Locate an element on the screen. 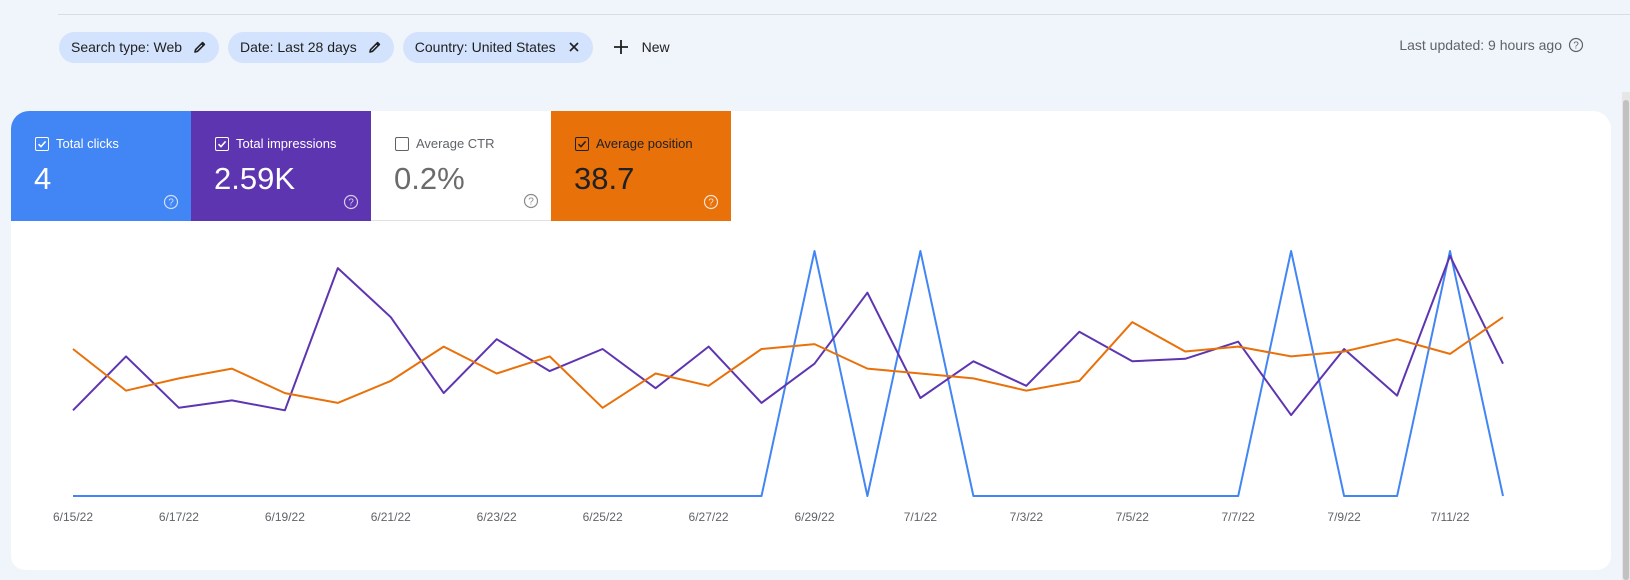  x-tick-label: 6/25/22 is located at coordinates (603, 517).